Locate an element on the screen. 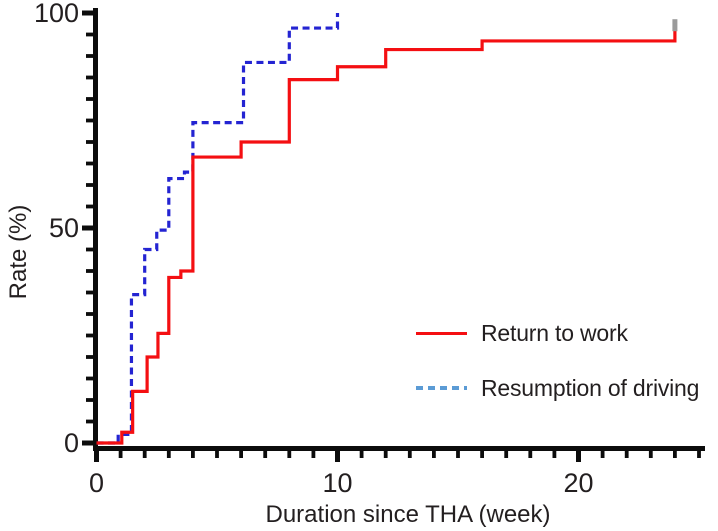 The image size is (718, 531). y-axis-title: Rate (%) is located at coordinates (18, 252).